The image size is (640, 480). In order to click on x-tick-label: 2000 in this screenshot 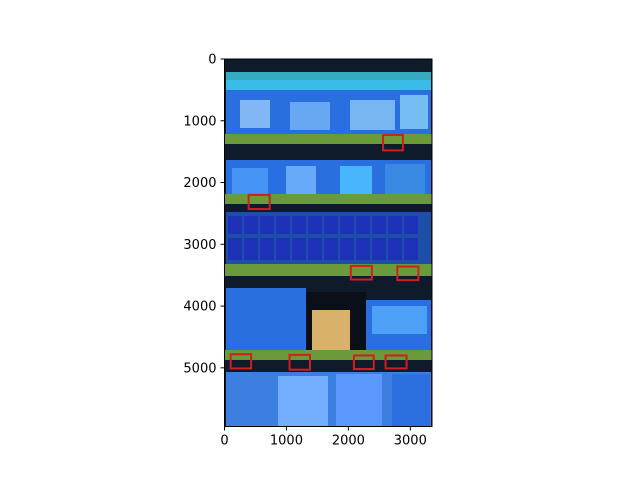, I will do `click(348, 441)`.